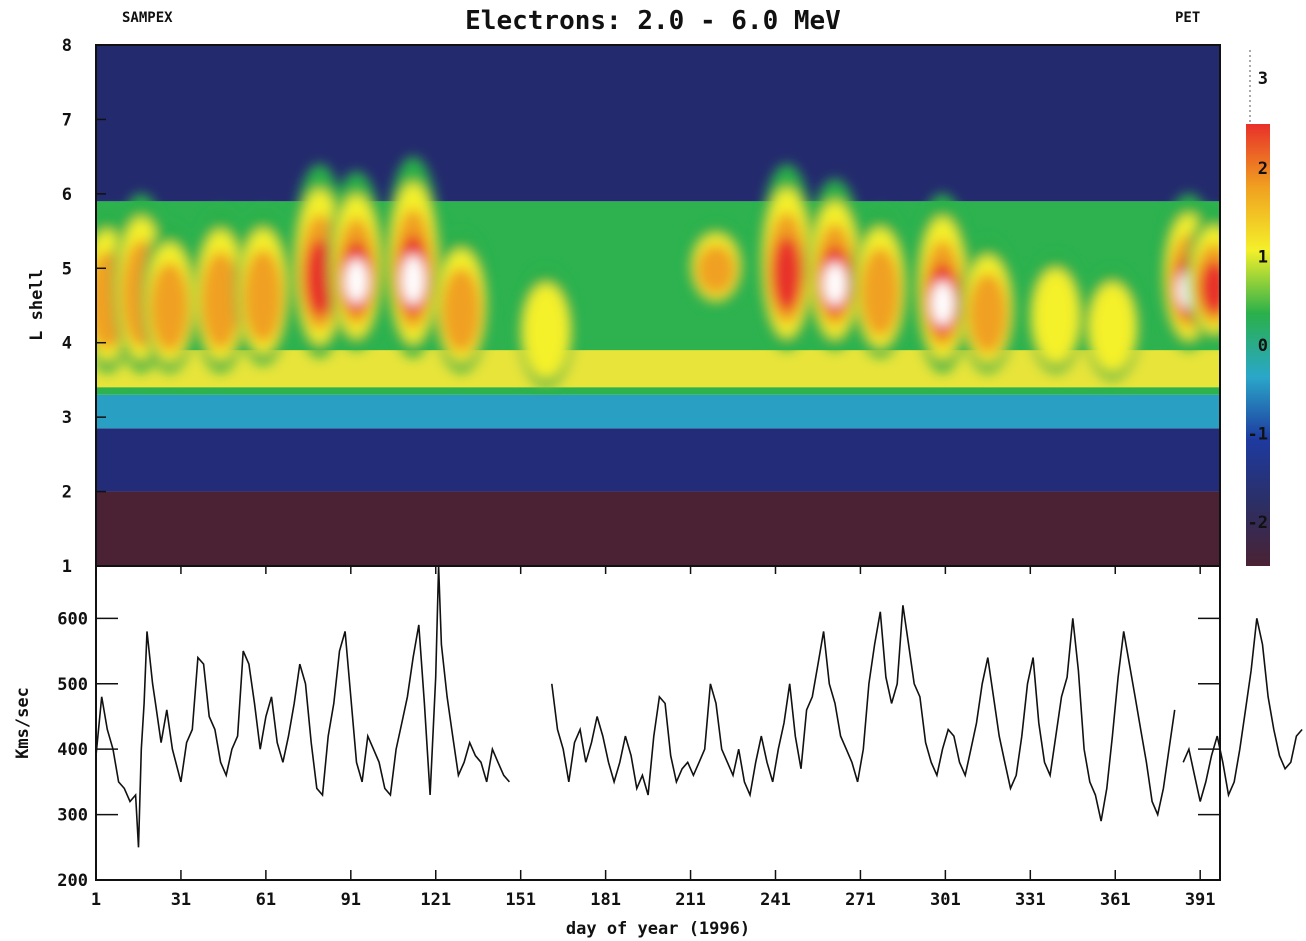 This screenshot has height=941, width=1306. I want to click on heatmap-y-tick-label: 2, so click(67, 493).